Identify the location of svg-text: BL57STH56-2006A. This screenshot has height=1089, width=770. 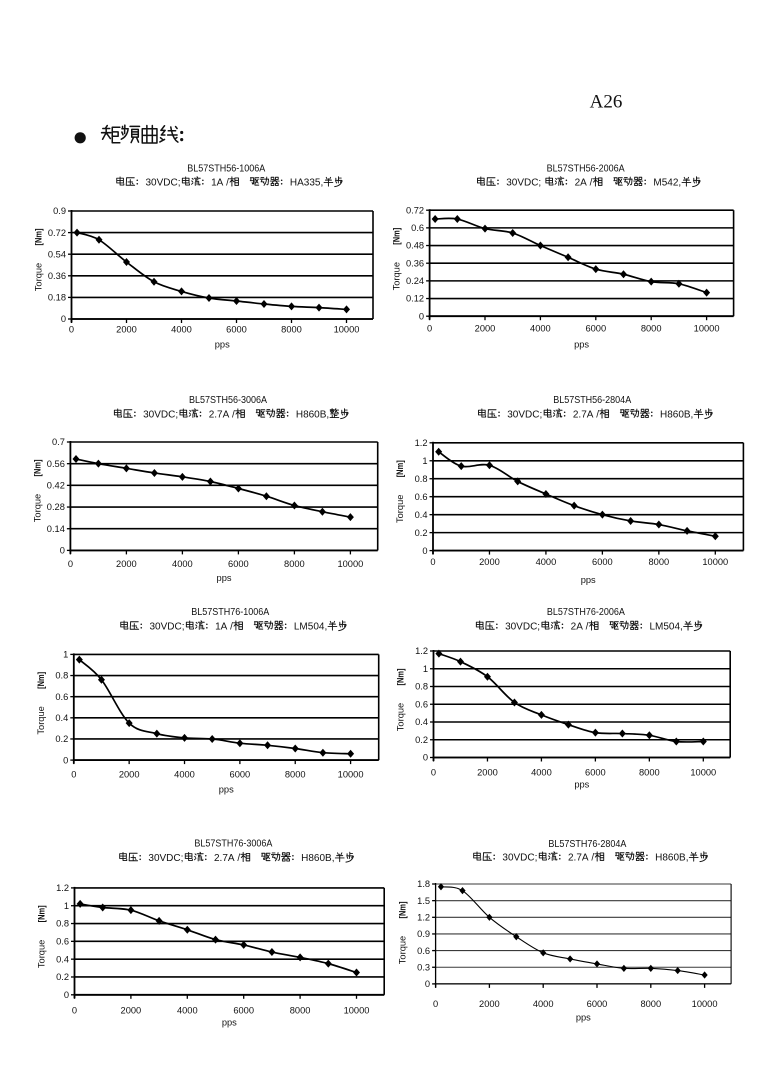
(586, 169).